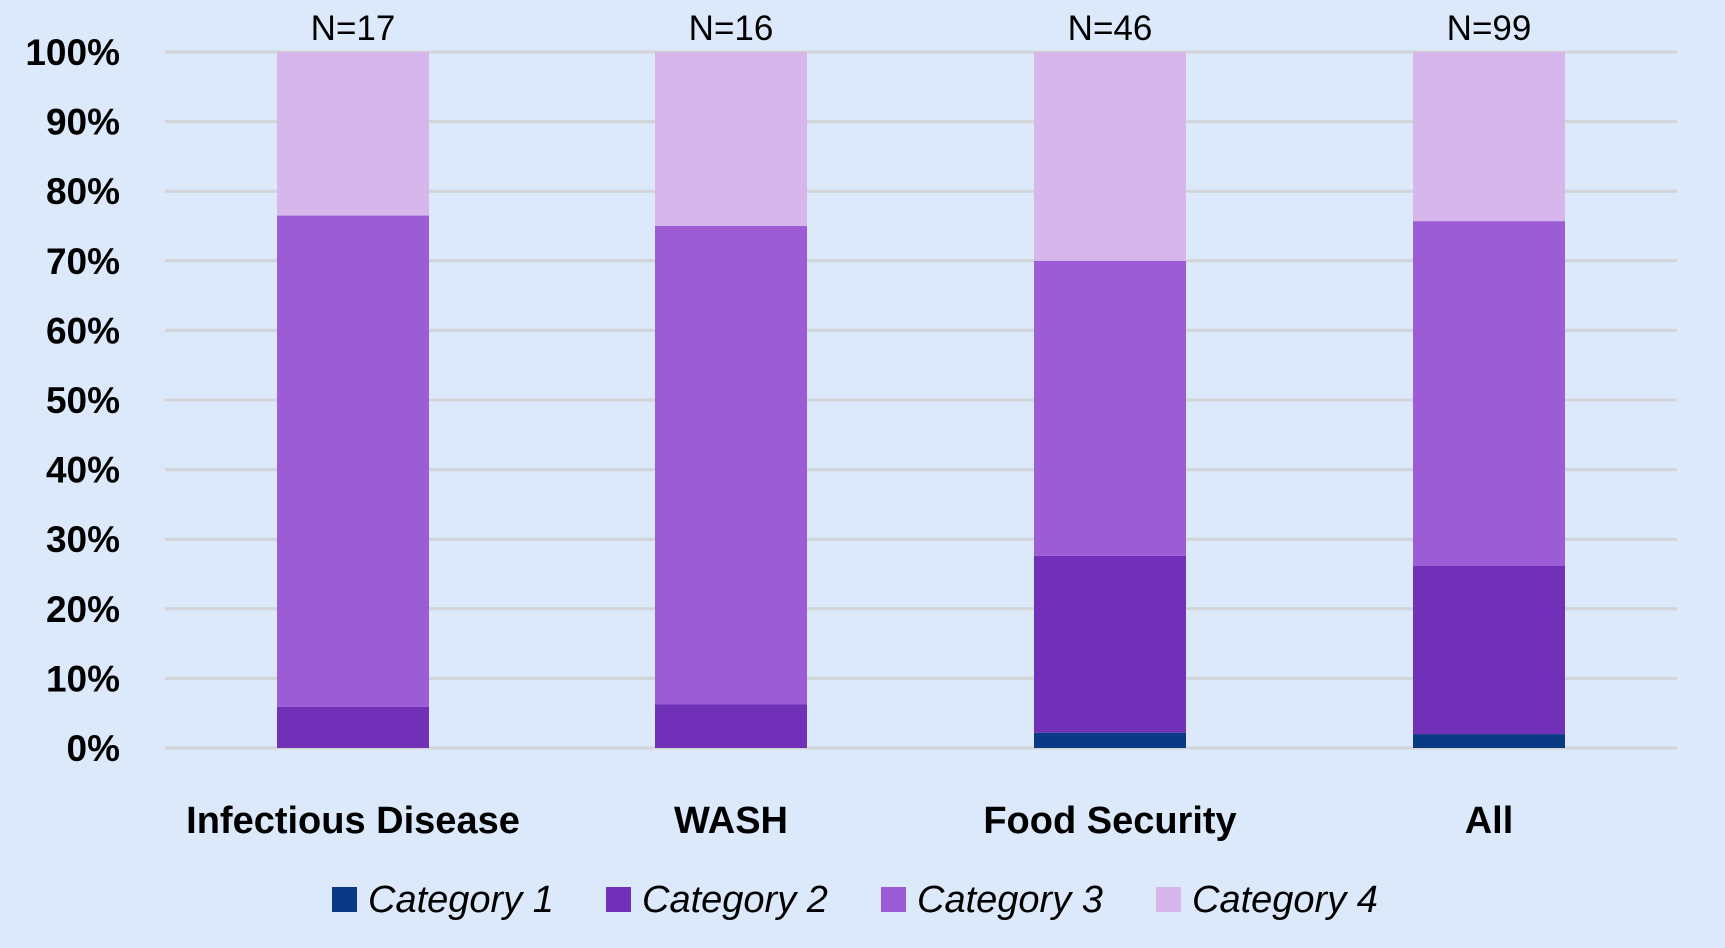 The height and width of the screenshot is (948, 1725). Describe the element at coordinates (1489, 28) in the screenshot. I see `n-annotation: N=99` at that location.